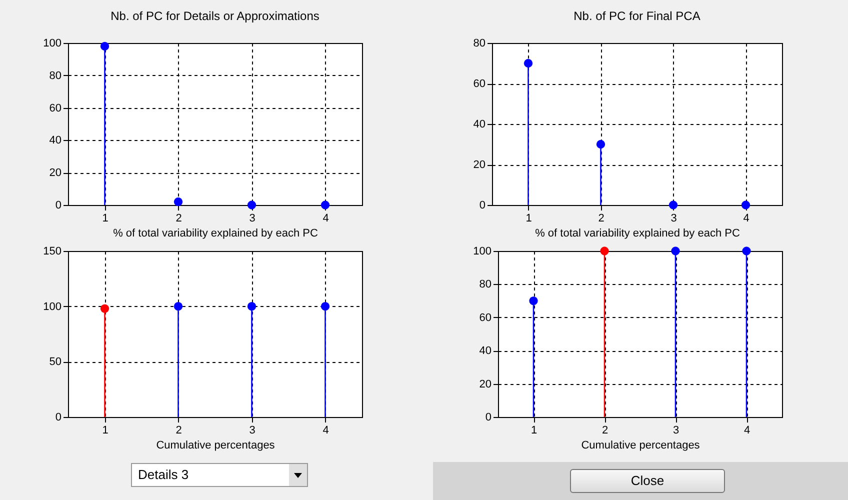 Image resolution: width=848 pixels, height=500 pixels. I want to click on y-tick-label: 50, so click(55, 362).